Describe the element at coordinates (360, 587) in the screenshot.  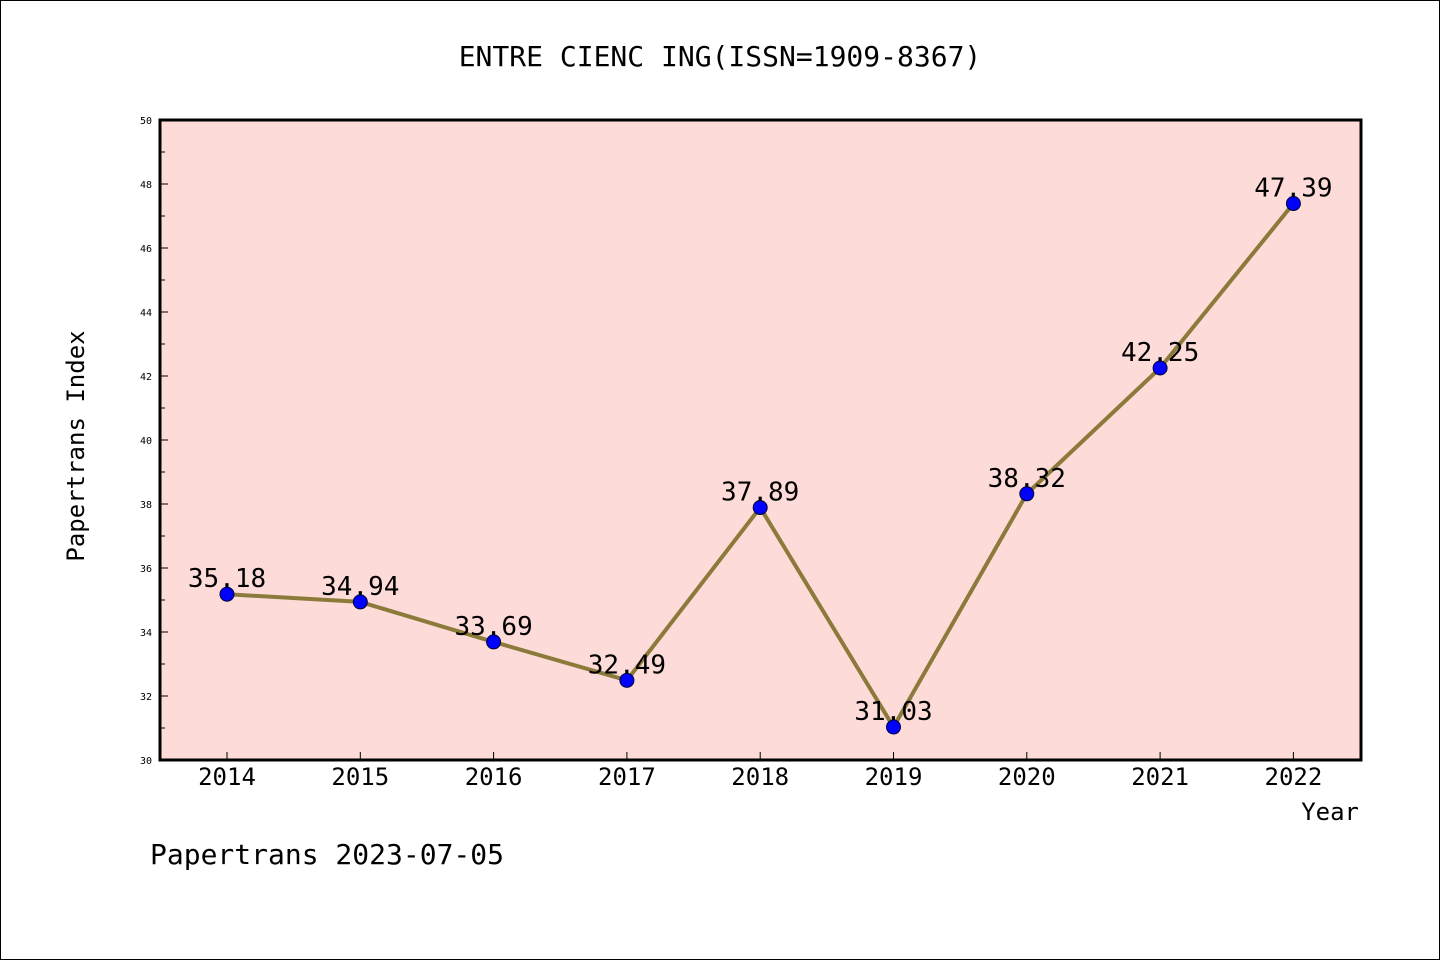
I see `data-label: 34.94` at that location.